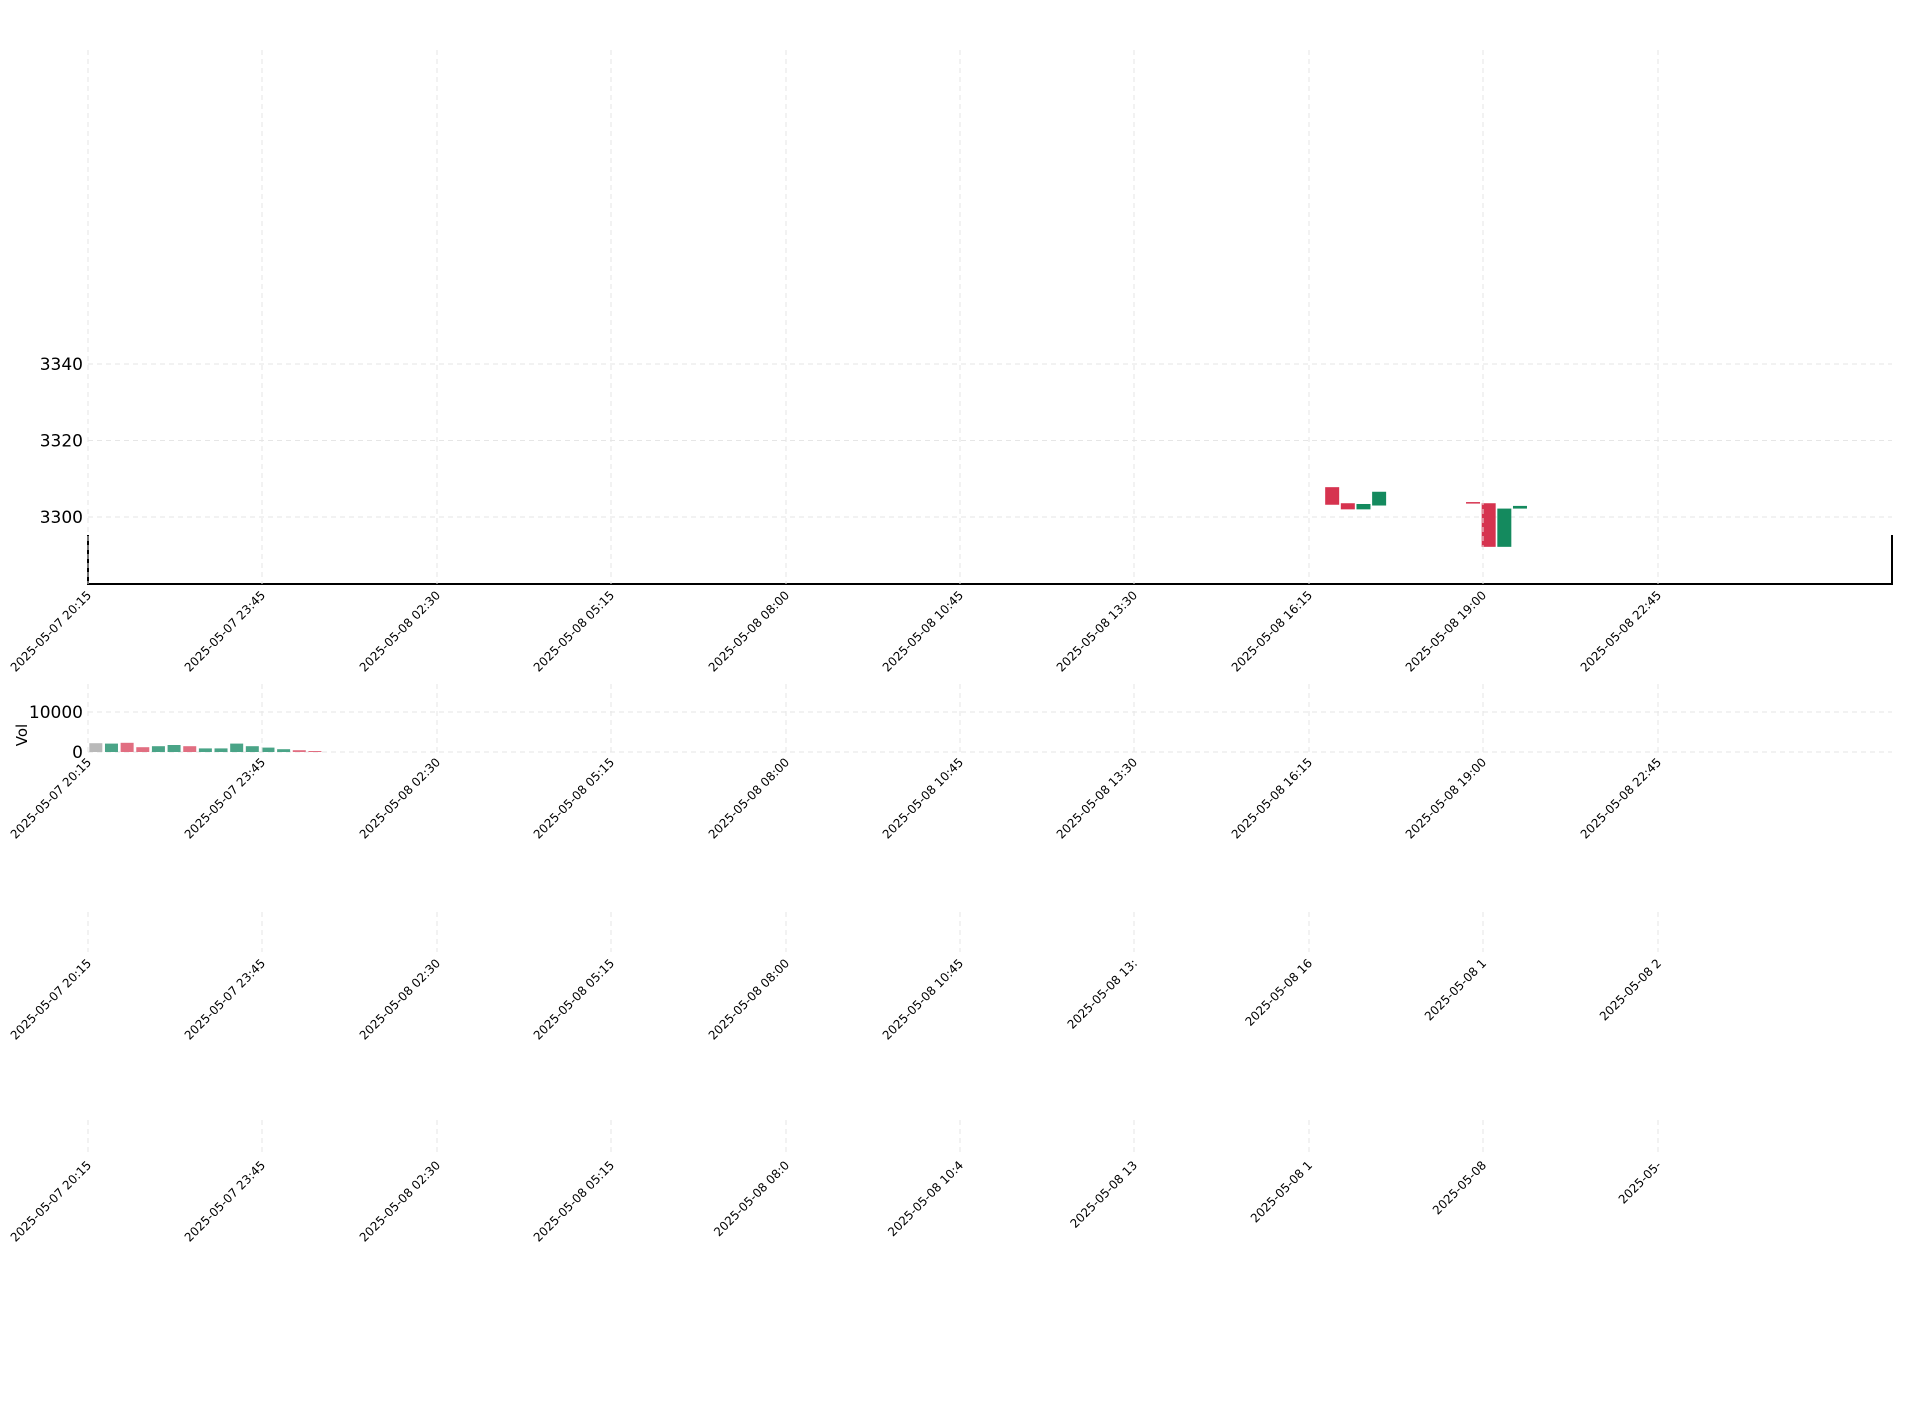  Describe the element at coordinates (1459, 1187) in the screenshot. I see `x-tick-label: 2025-05-08` at that location.